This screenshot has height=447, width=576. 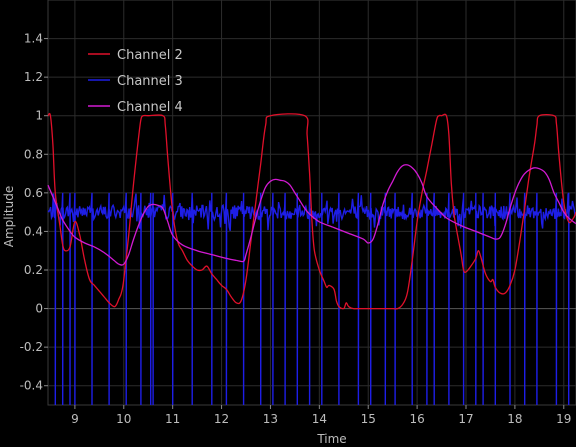 I want to click on y-tick-label: 0.6, so click(x=33, y=193).